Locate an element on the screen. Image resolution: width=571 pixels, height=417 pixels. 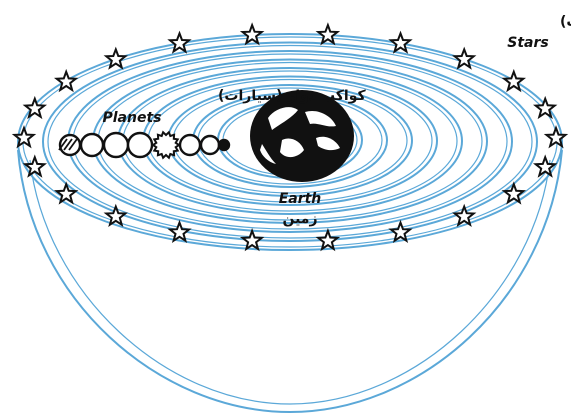
earth-globe-icon is located at coordinates (302, 136).